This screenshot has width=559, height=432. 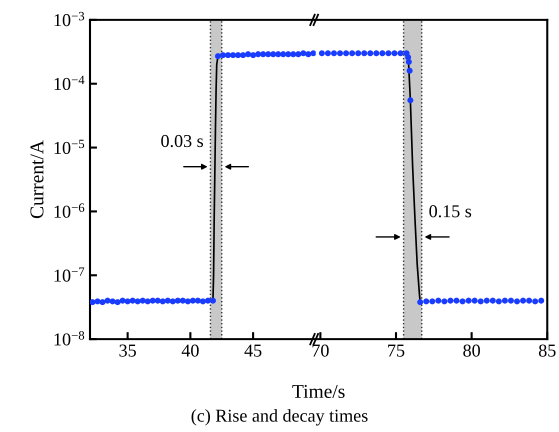 I want to click on y-tick-label: 10$^{−5}$, so click(x=69, y=147).